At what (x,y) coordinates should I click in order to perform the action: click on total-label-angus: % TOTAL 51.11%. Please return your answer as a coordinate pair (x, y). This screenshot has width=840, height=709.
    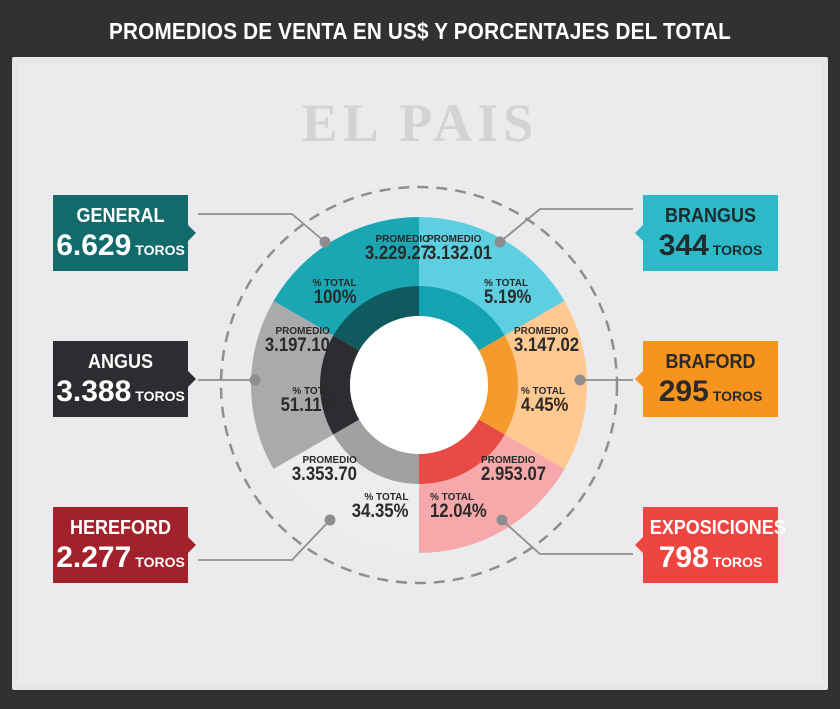
    Looking at the image, I should click on (308, 401).